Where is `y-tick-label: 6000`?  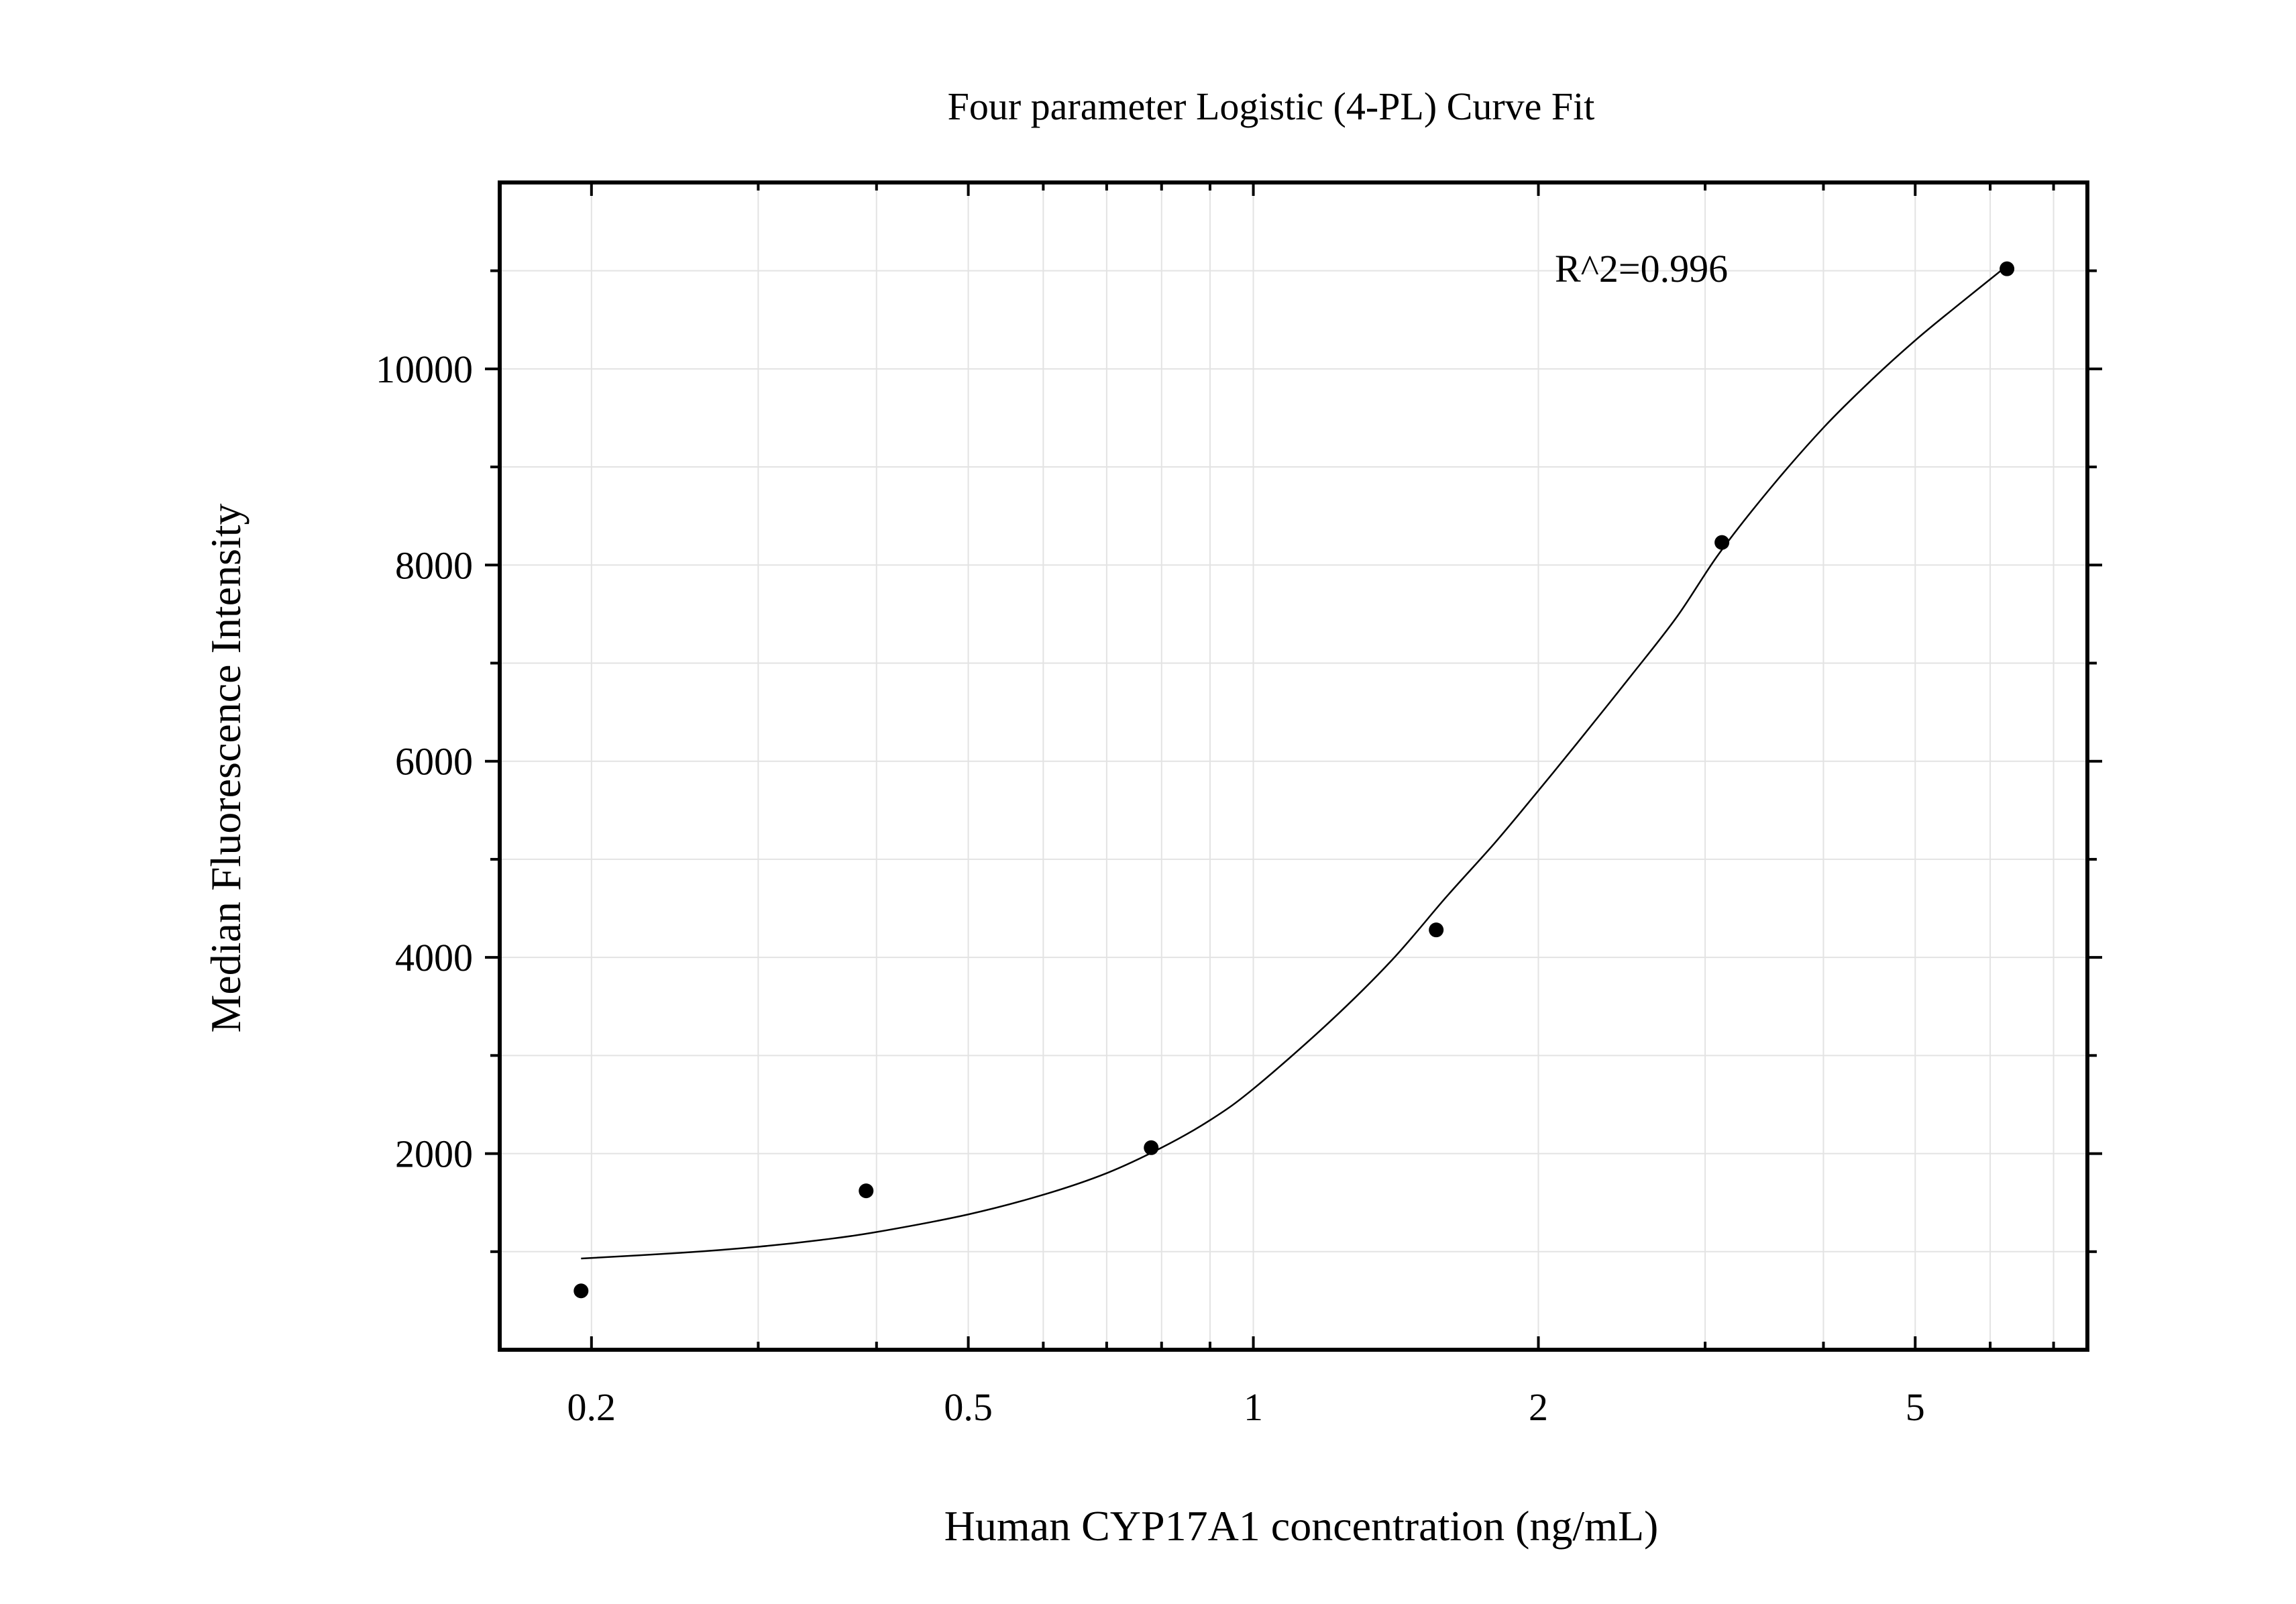 y-tick-label: 6000 is located at coordinates (434, 762).